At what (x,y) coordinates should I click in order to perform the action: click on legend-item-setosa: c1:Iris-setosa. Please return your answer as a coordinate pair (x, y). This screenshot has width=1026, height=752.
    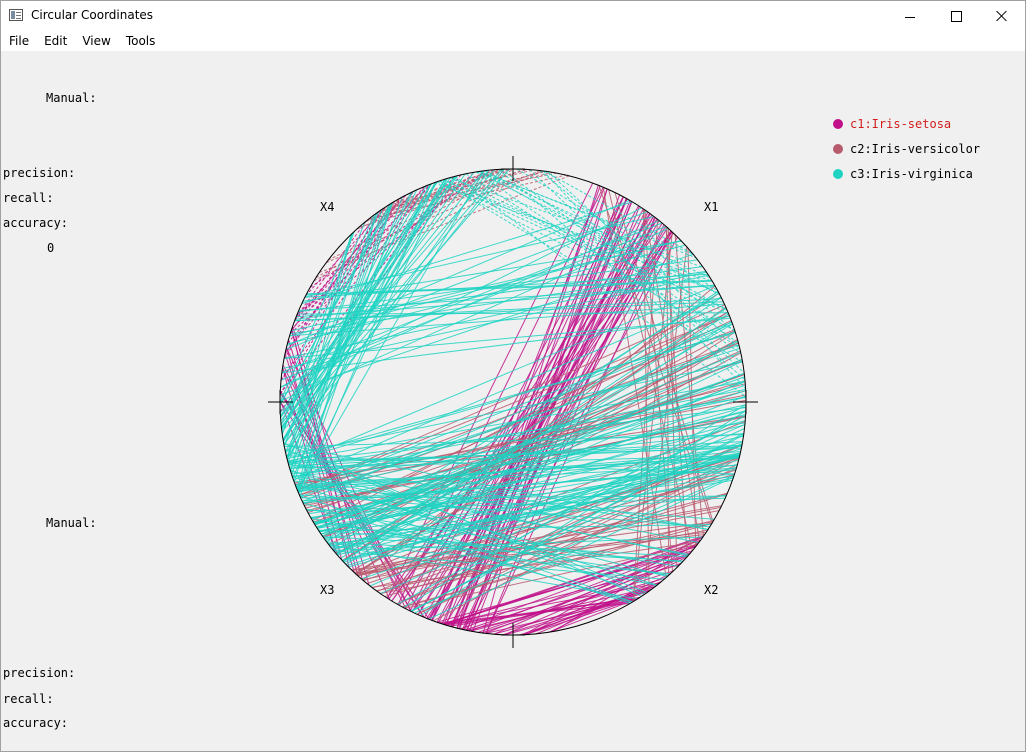
    Looking at the image, I should click on (892, 124).